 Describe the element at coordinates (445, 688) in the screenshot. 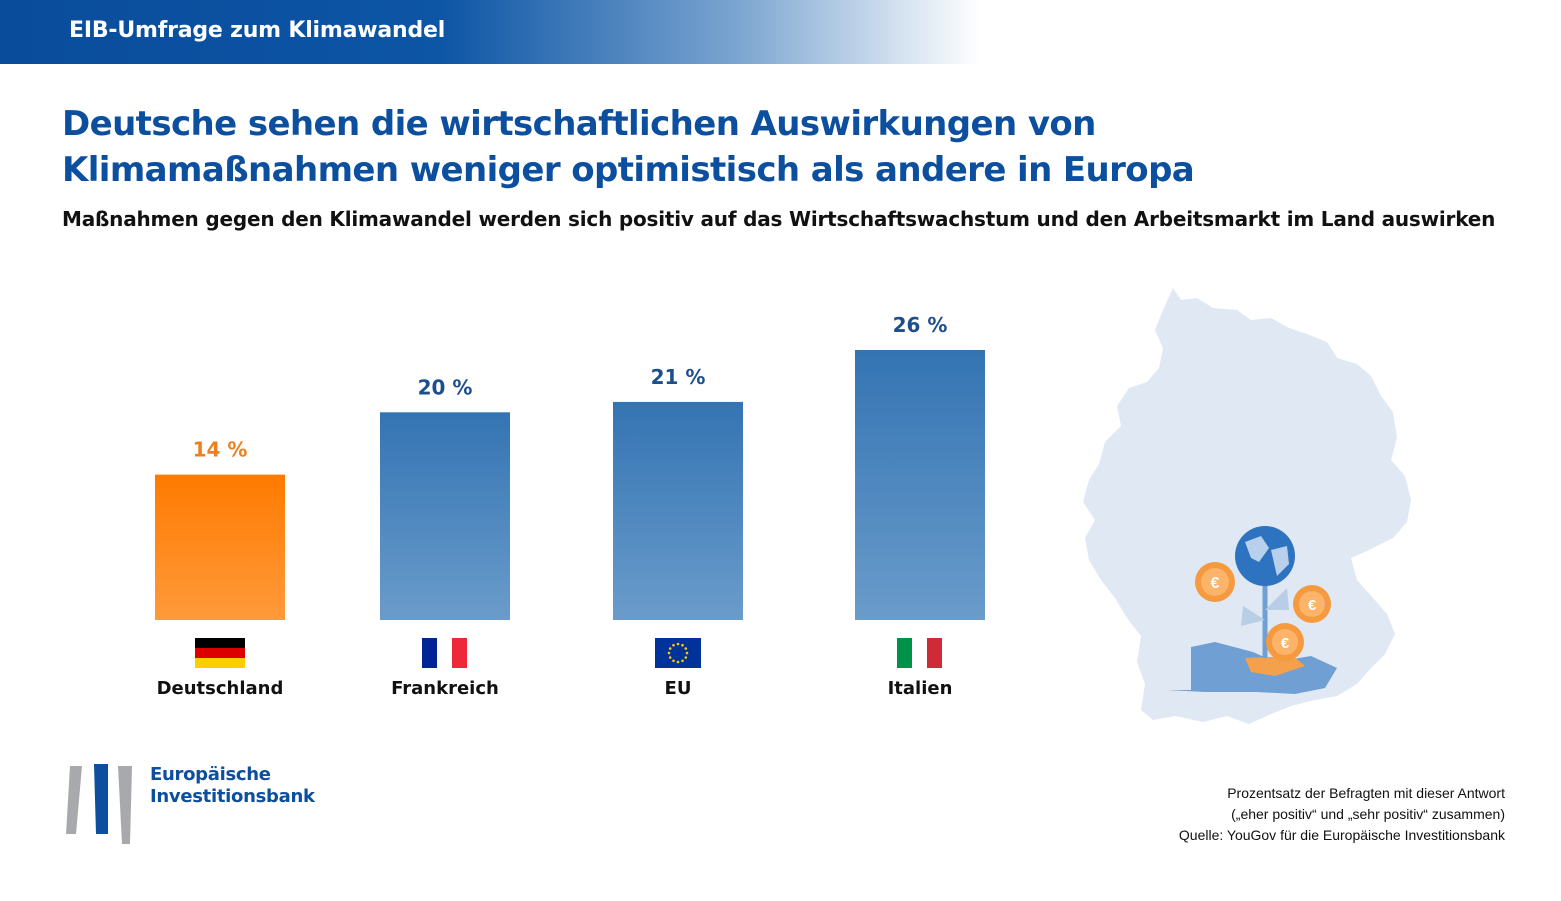

I see `category-label-frankreich: Frankreich` at that location.